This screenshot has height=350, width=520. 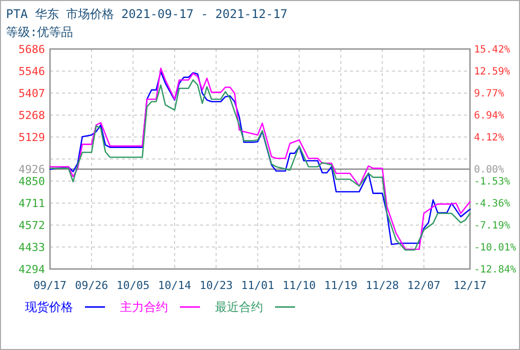 I want to click on y-tick-label: 4294, so click(x=32, y=269).